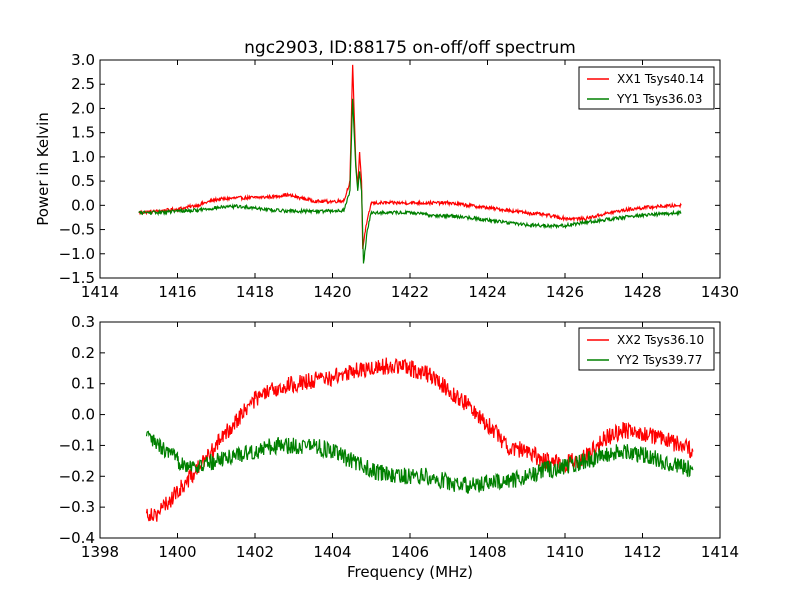  I want to click on y-tick-label: −0.5, so click(77, 230).